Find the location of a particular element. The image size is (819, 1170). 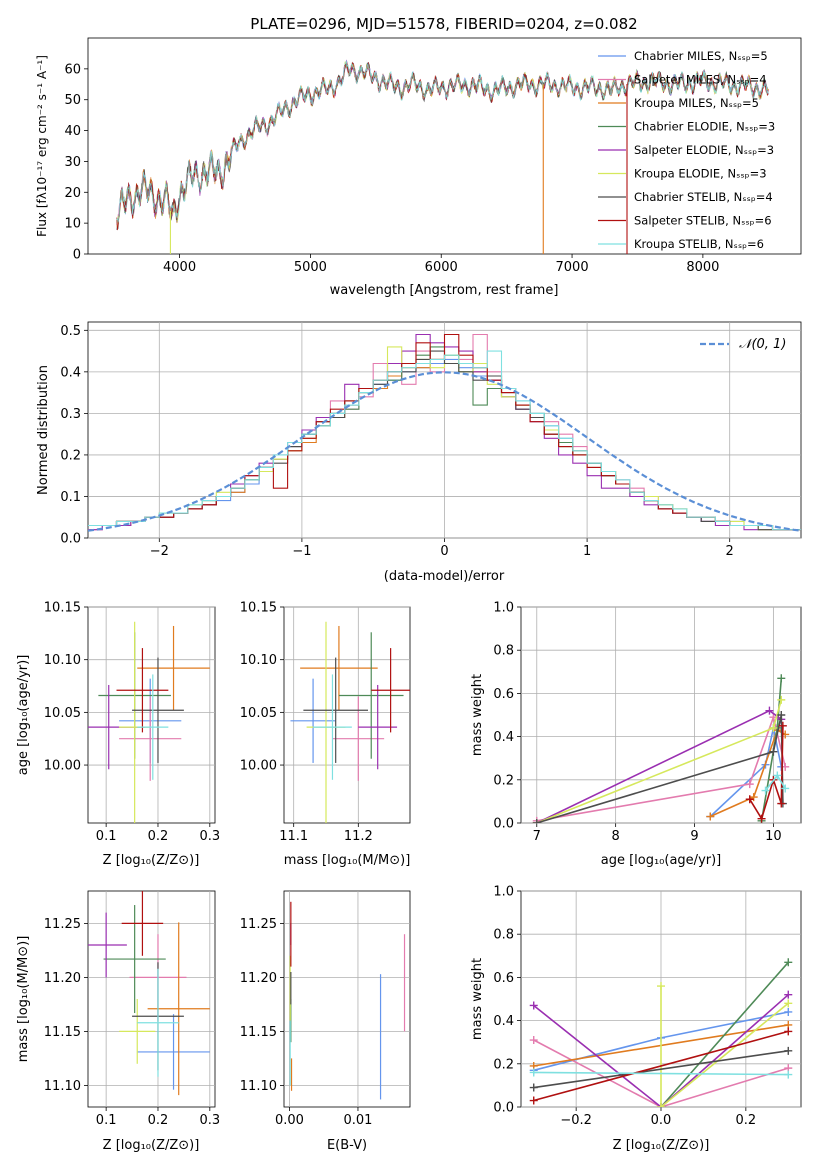

weight-vs-age-plot-frame is located at coordinates (661, 715).